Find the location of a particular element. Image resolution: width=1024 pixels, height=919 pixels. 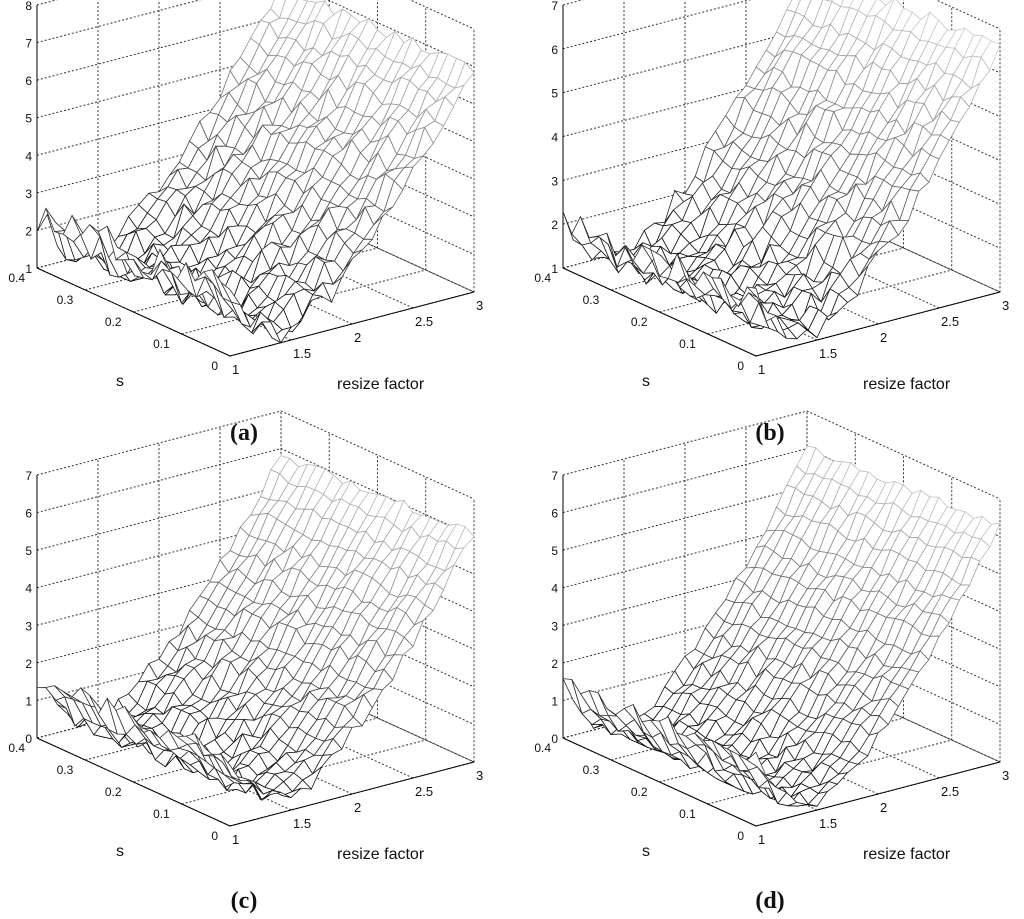

panel-caption: (c) is located at coordinates (244, 901).